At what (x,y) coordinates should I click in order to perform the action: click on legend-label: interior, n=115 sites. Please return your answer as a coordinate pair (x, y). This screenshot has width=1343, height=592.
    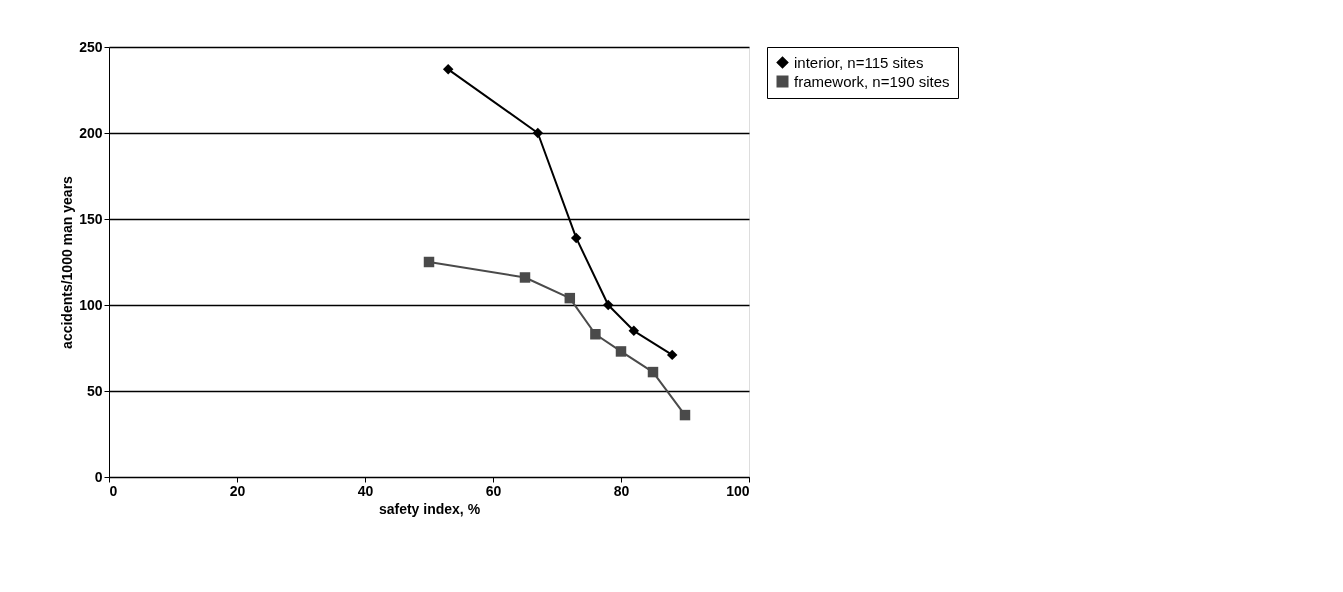
    Looking at the image, I should click on (859, 62).